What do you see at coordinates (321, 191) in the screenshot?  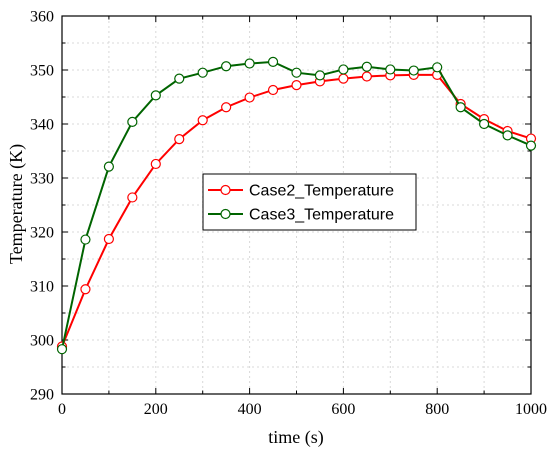 I see `legend-label-1: Case2_Temperature` at bounding box center [321, 191].